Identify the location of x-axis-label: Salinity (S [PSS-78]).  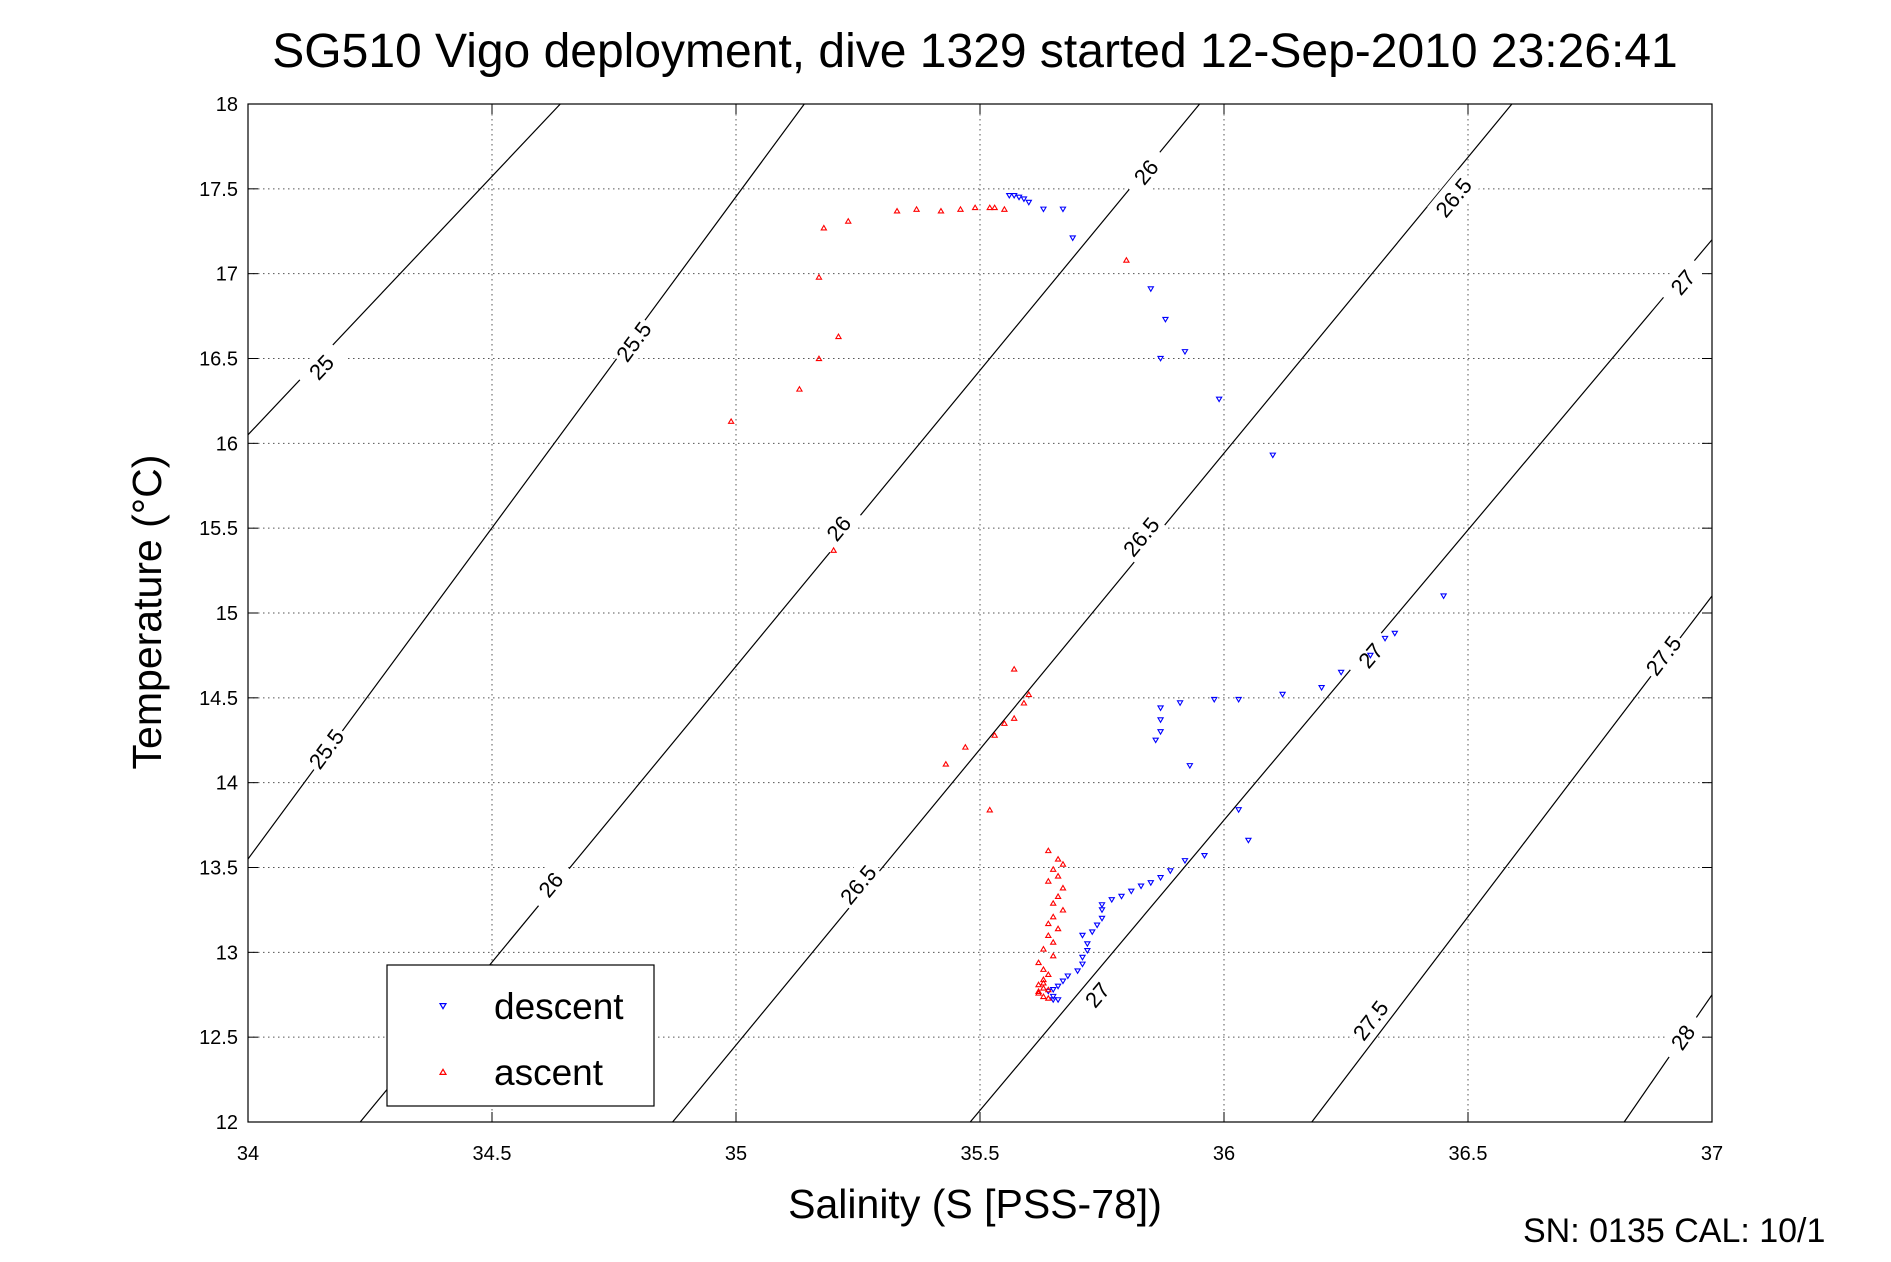
(975, 1204).